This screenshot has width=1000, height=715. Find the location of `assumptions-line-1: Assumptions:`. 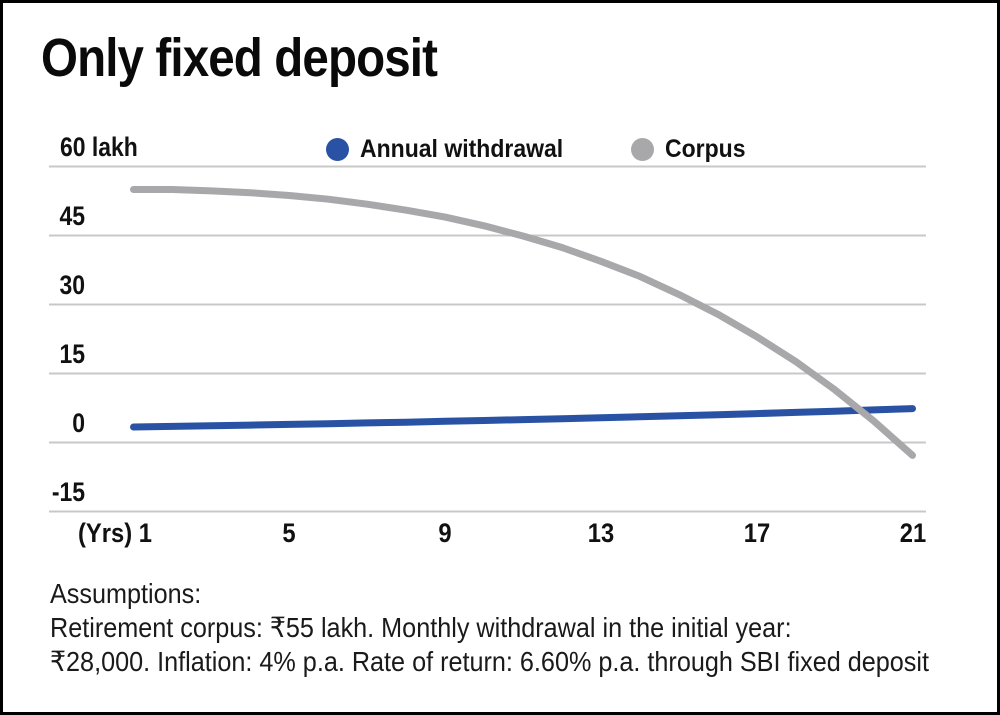

assumptions-line-1: Assumptions: is located at coordinates (126, 593).